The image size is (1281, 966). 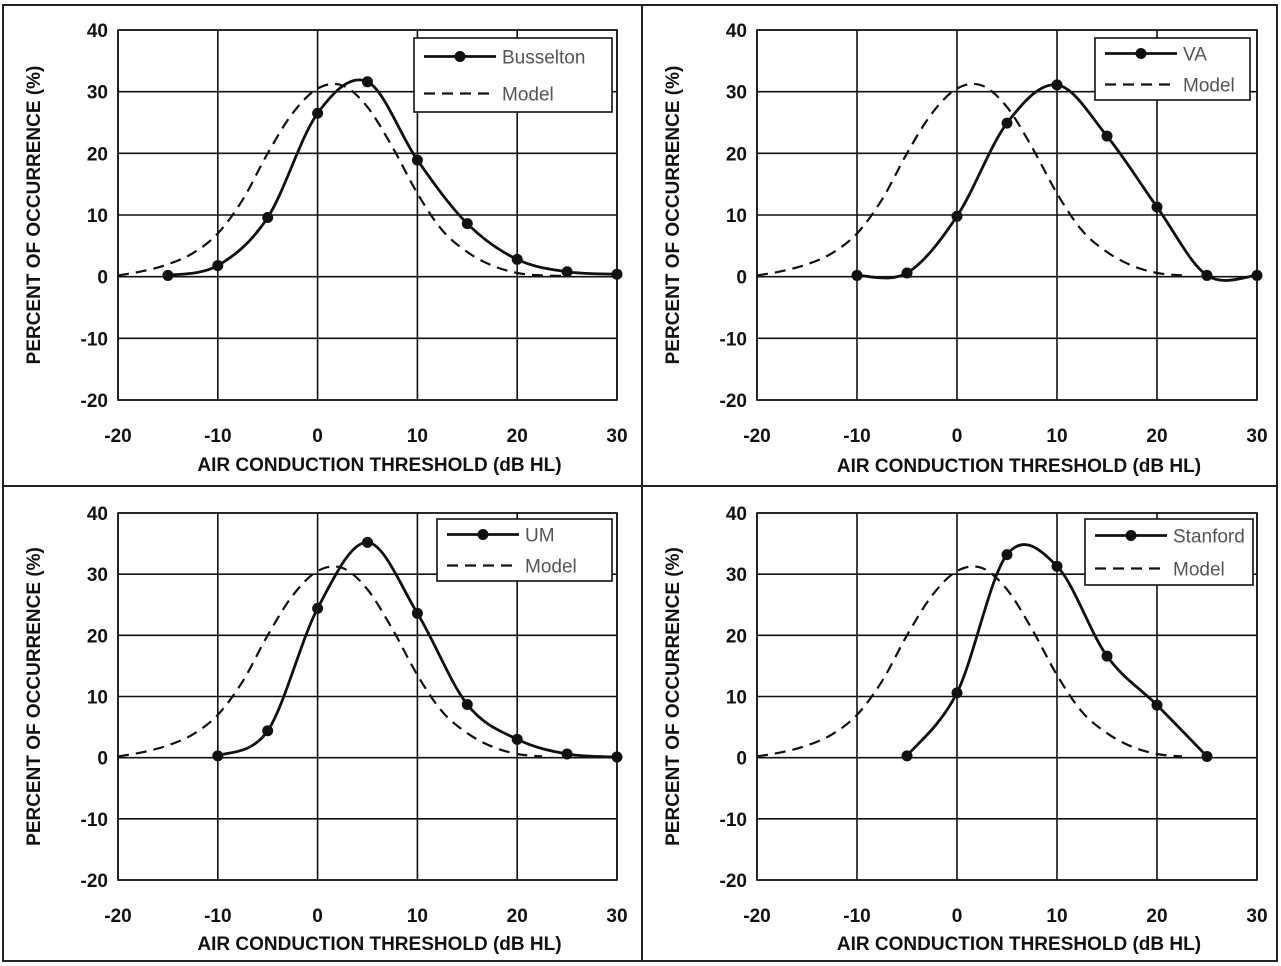 I want to click on legend: UM Model, so click(x=524, y=550).